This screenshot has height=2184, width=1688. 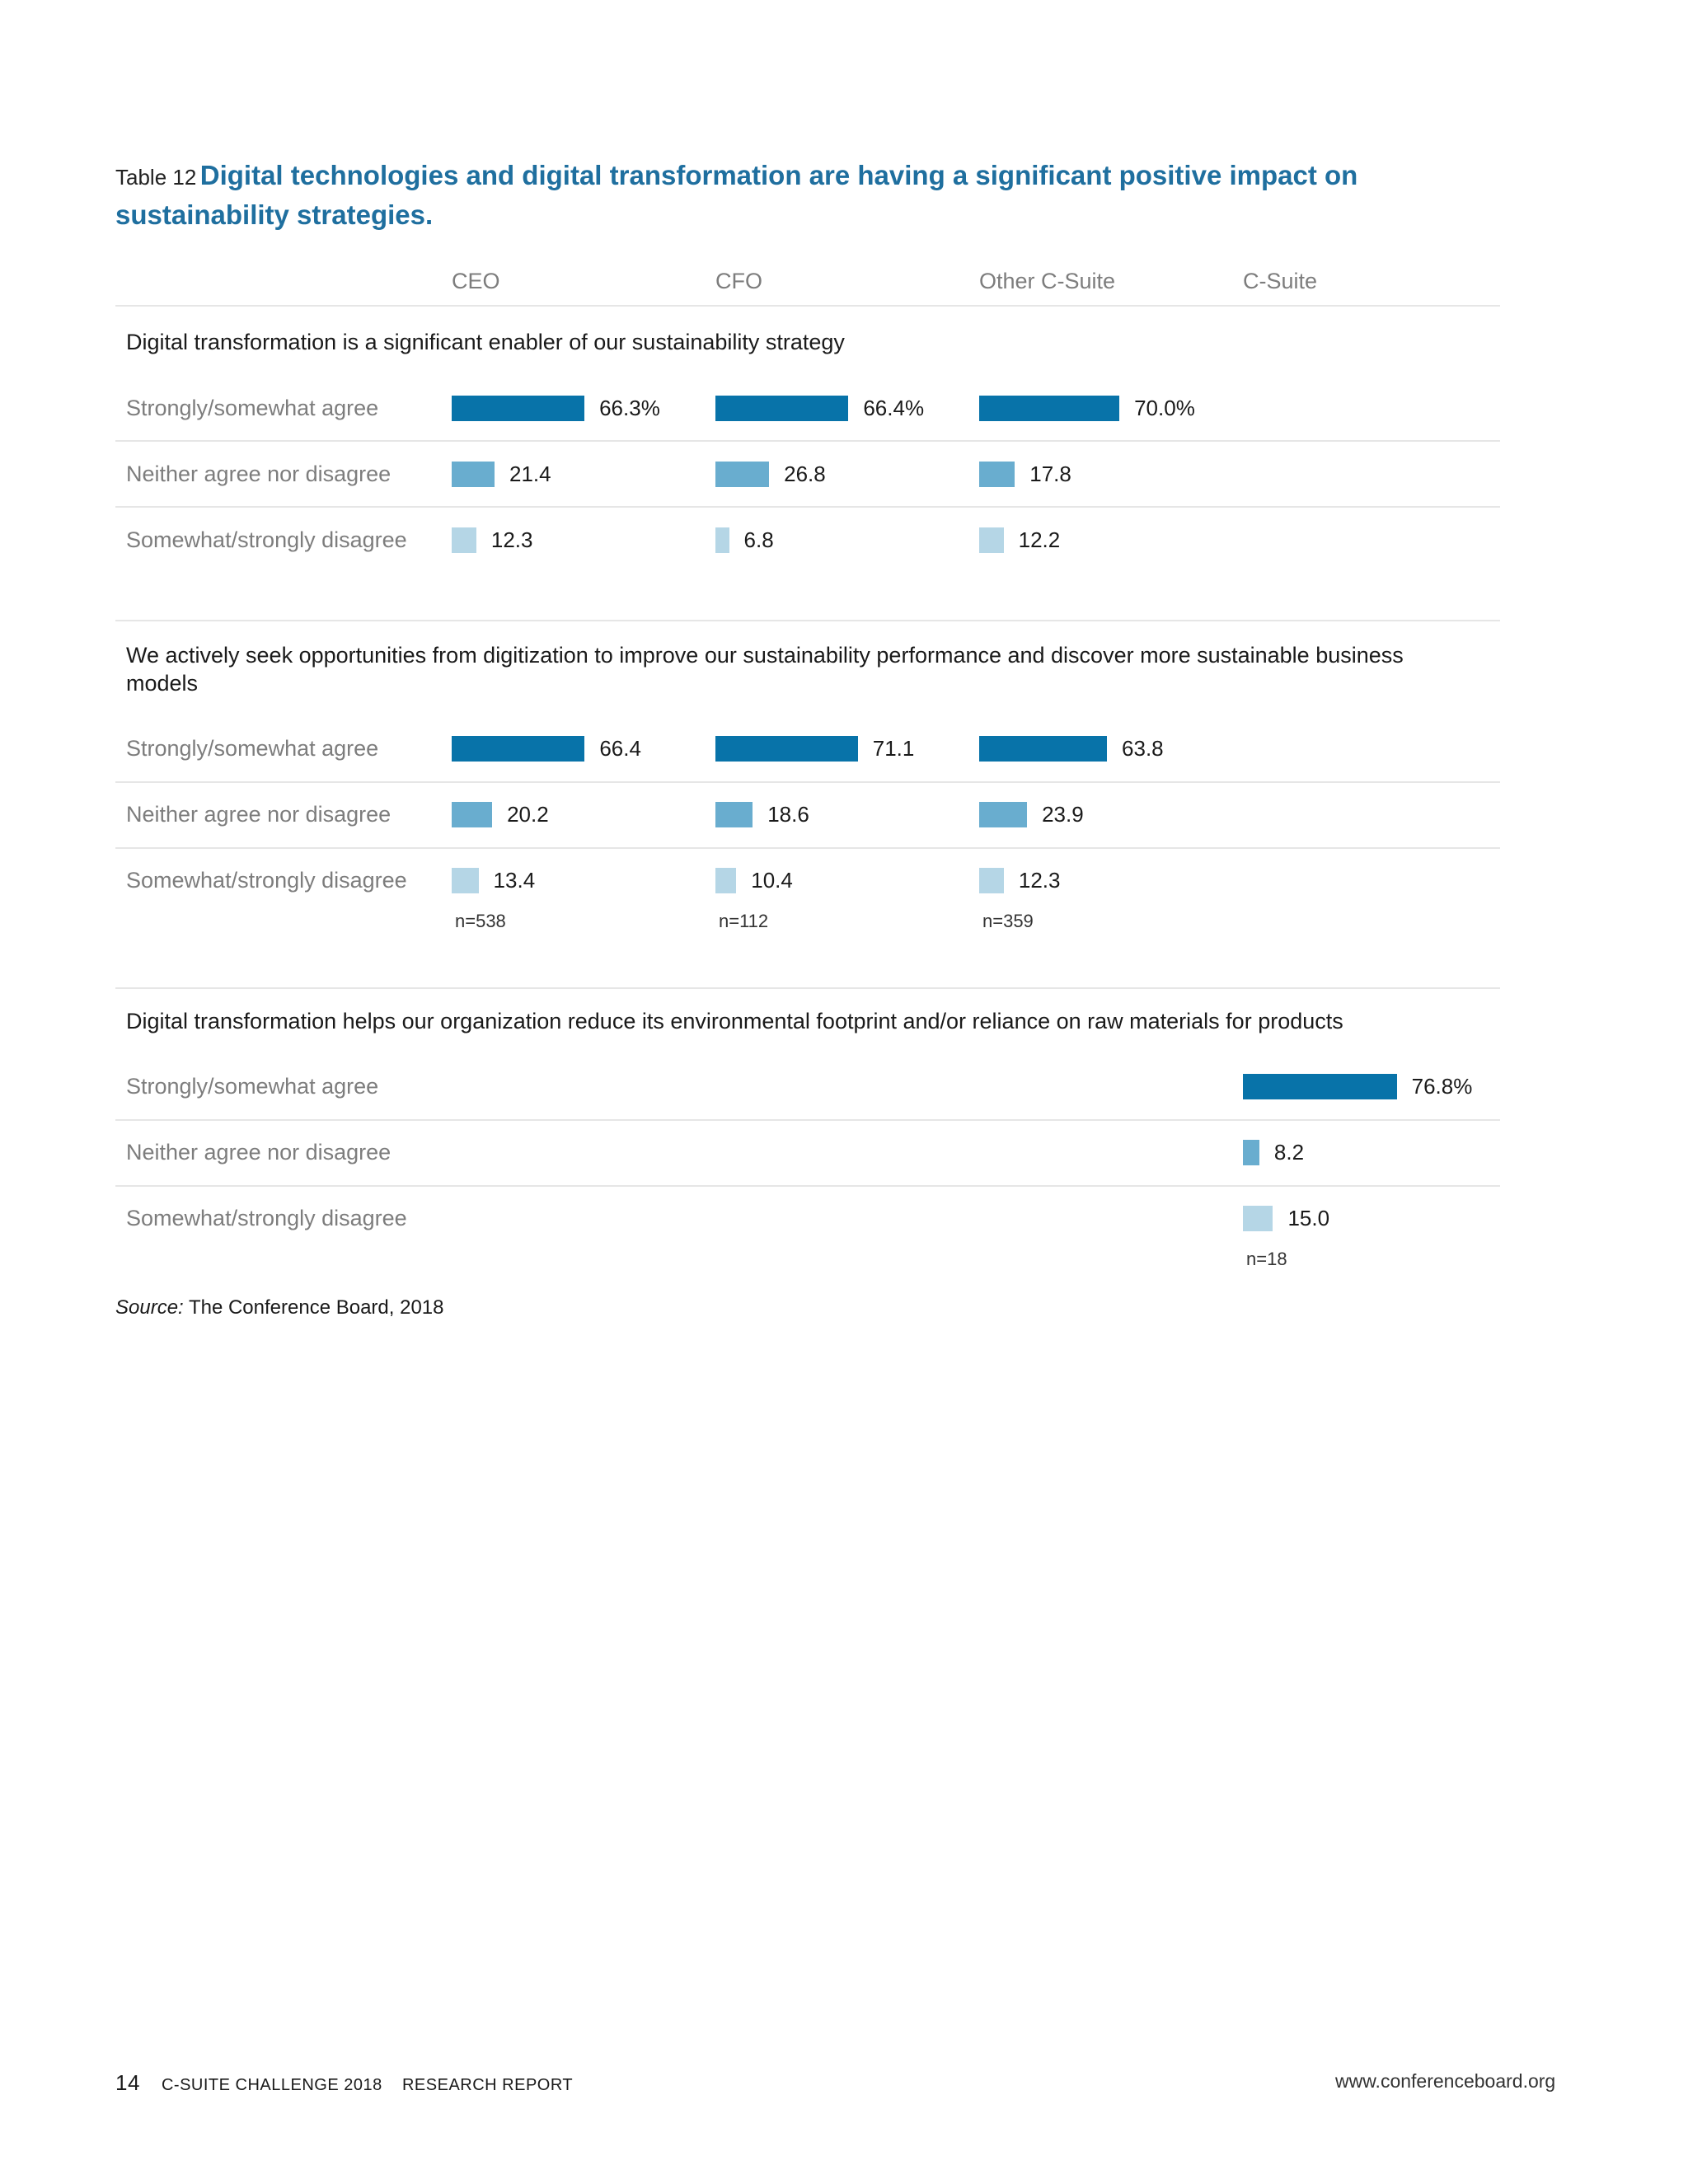 I want to click on source-note: Source: The Conference Board, 2018, so click(x=279, y=1307).